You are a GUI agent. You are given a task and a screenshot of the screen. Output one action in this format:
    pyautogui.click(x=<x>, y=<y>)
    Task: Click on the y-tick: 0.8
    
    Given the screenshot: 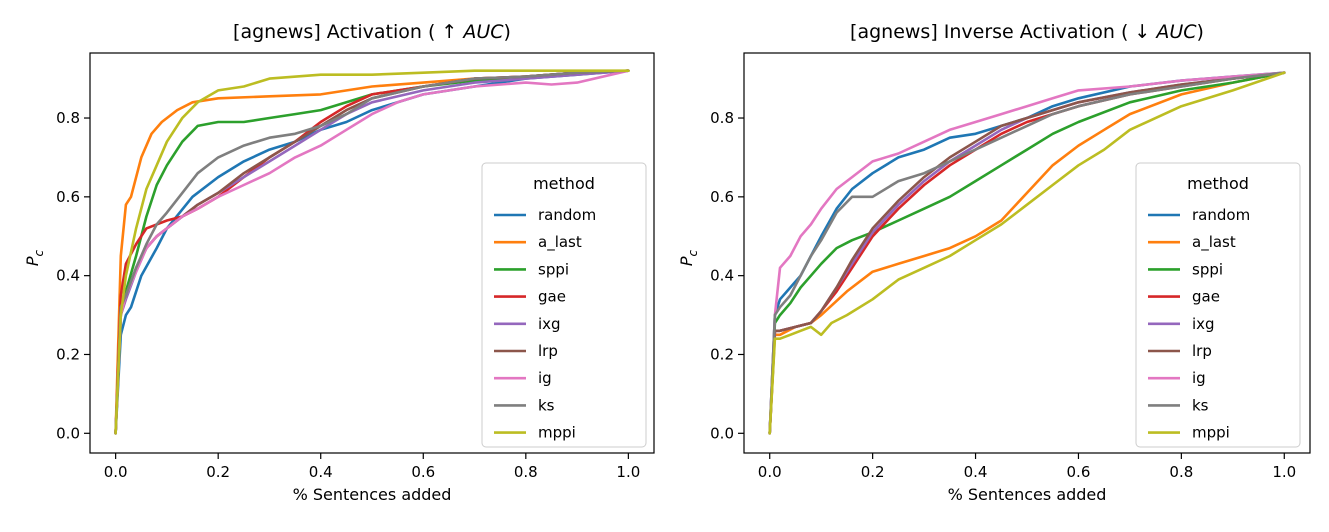 What is the action you would take?
    pyautogui.click(x=73, y=118)
    